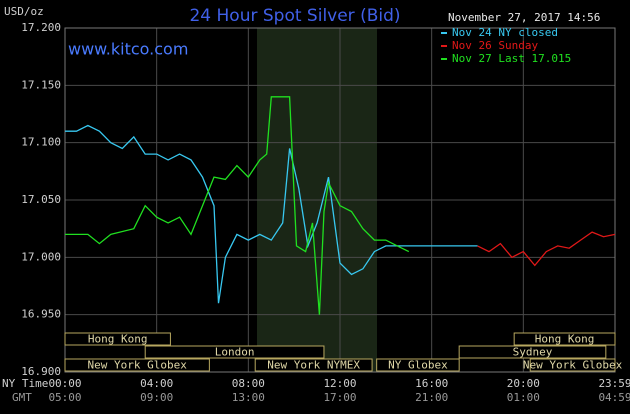 Image resolution: width=630 pixels, height=414 pixels. I want to click on x2-tick-label: 17:00, so click(339, 397).